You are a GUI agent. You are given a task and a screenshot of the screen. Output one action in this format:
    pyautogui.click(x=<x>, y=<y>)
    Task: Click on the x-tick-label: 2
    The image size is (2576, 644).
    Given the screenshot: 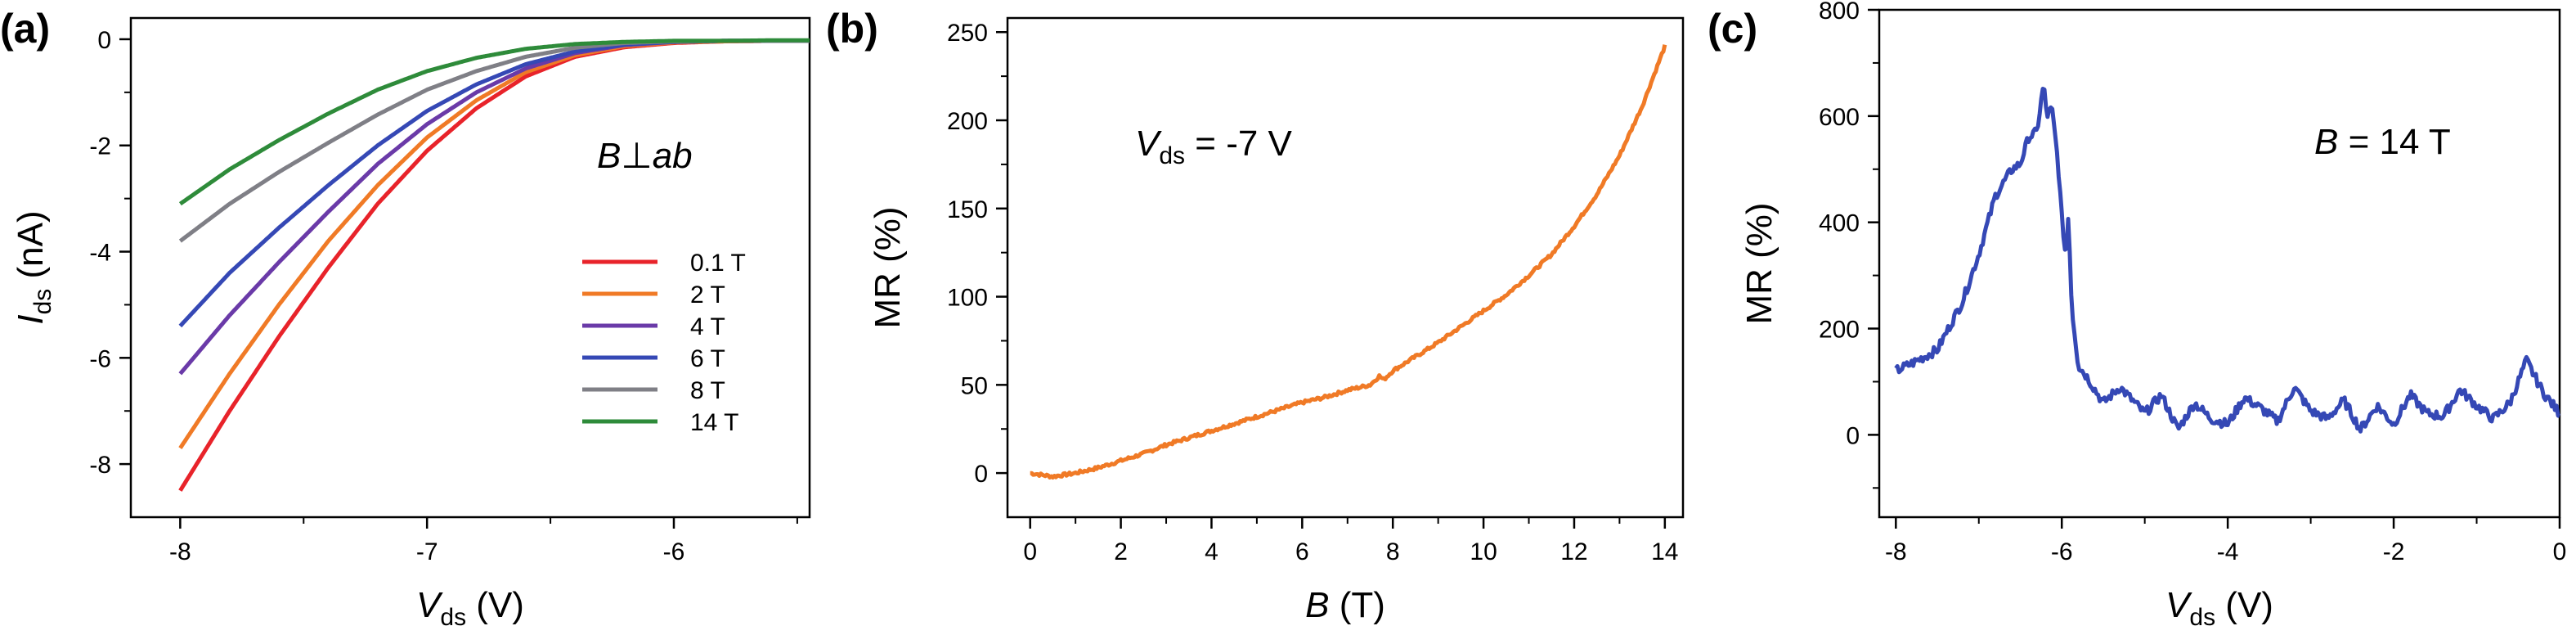 What is the action you would take?
    pyautogui.click(x=1121, y=551)
    